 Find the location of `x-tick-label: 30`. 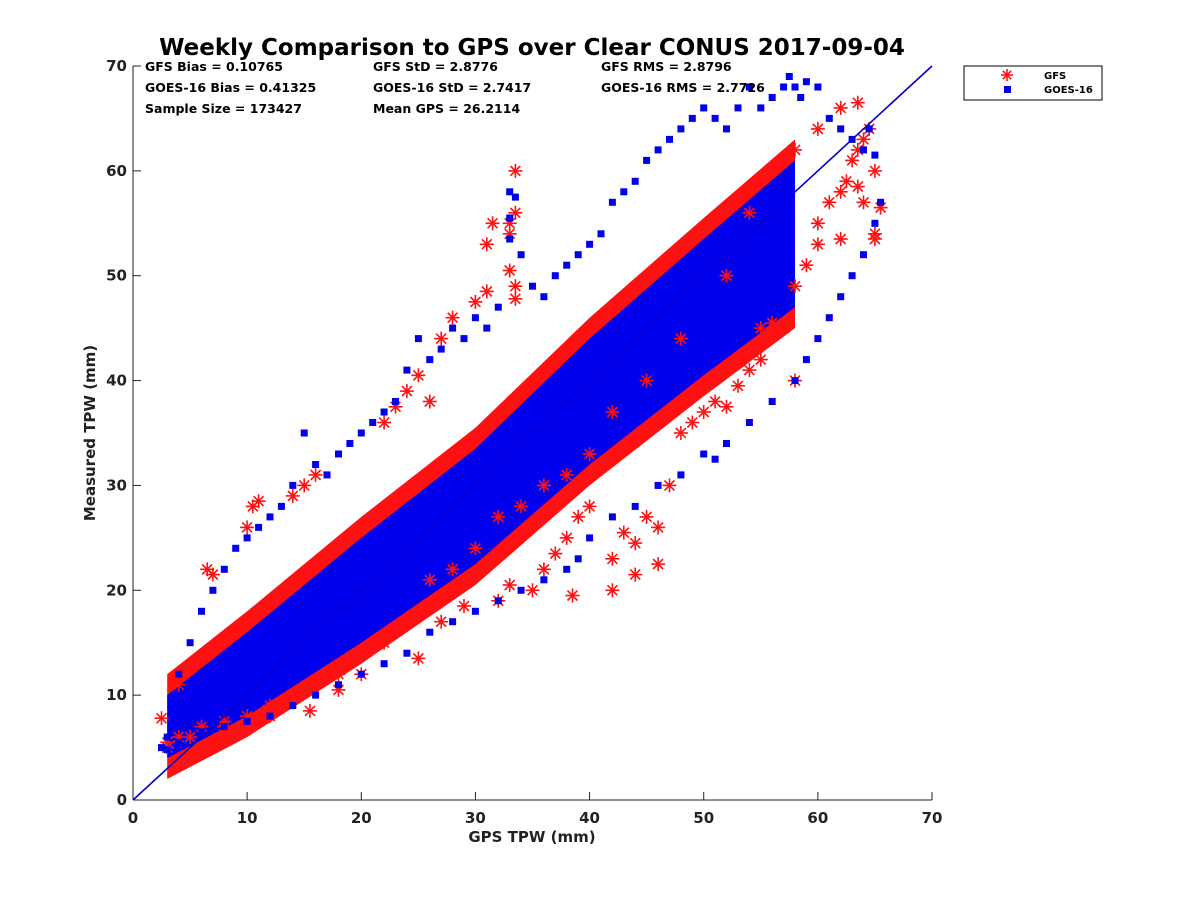

x-tick-label: 30 is located at coordinates (475, 818).